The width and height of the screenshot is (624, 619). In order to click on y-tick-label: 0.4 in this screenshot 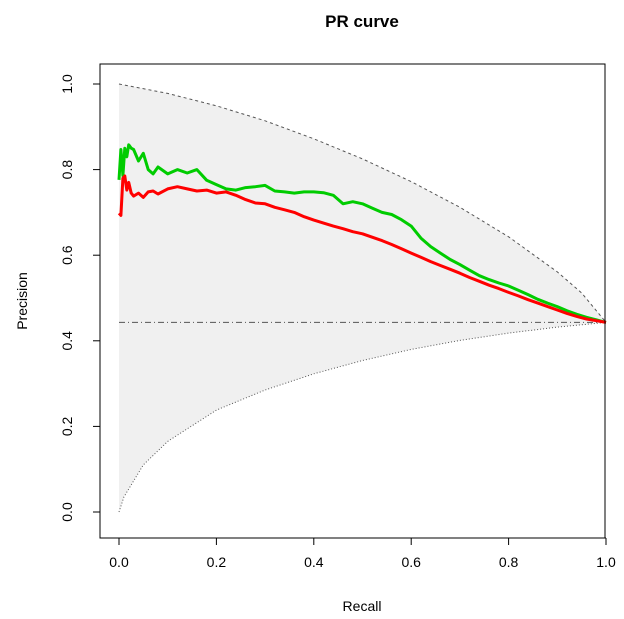, I will do `click(67, 341)`.